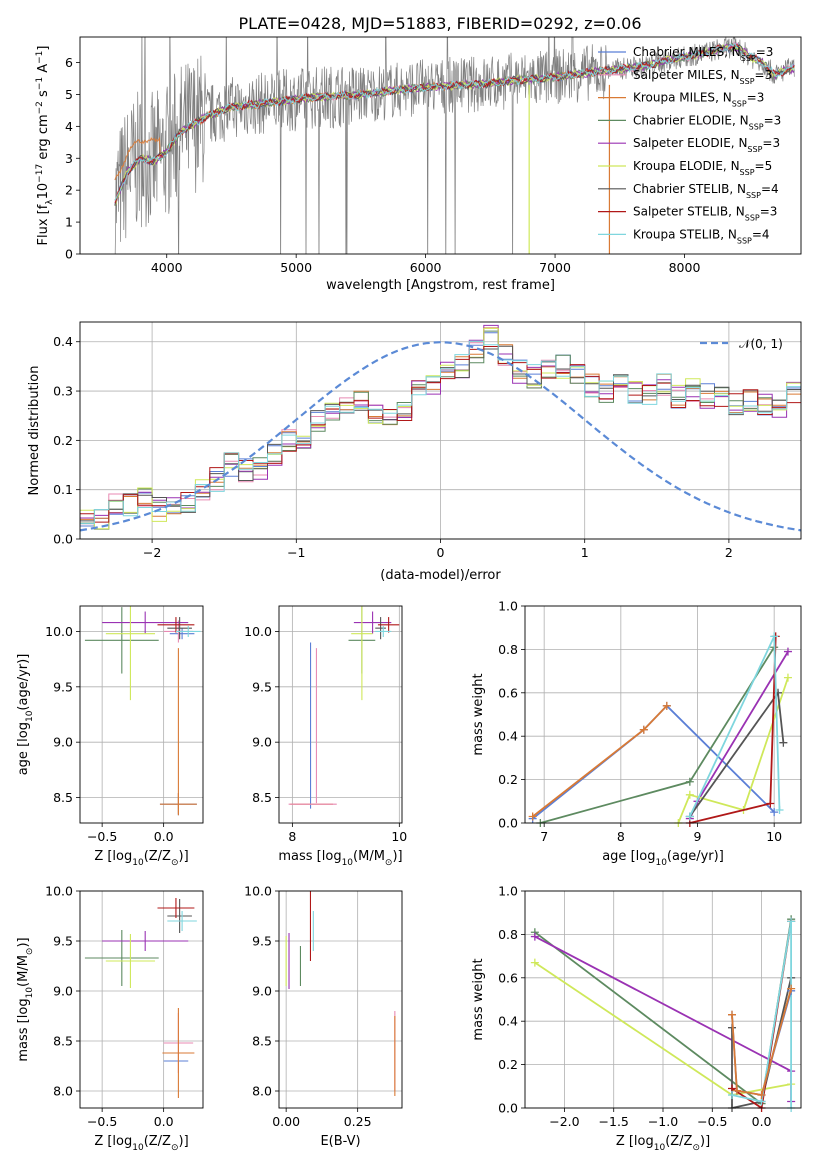  What do you see at coordinates (478, 714) in the screenshot?
I see `y-axis-label: mass weight` at bounding box center [478, 714].